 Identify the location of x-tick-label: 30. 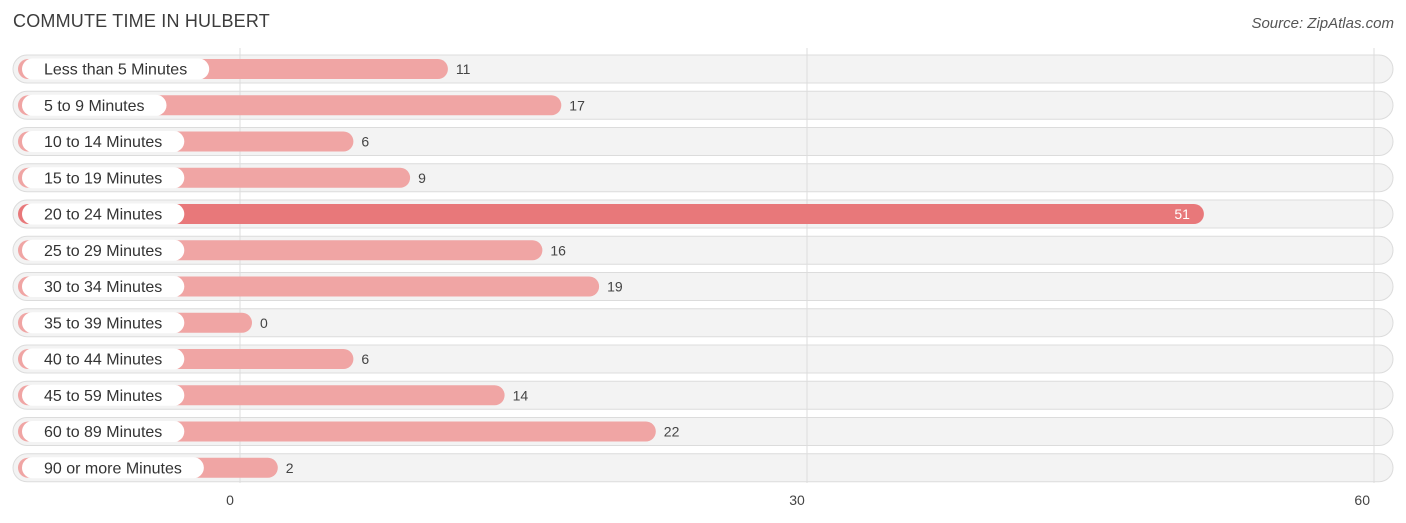
(797, 500).